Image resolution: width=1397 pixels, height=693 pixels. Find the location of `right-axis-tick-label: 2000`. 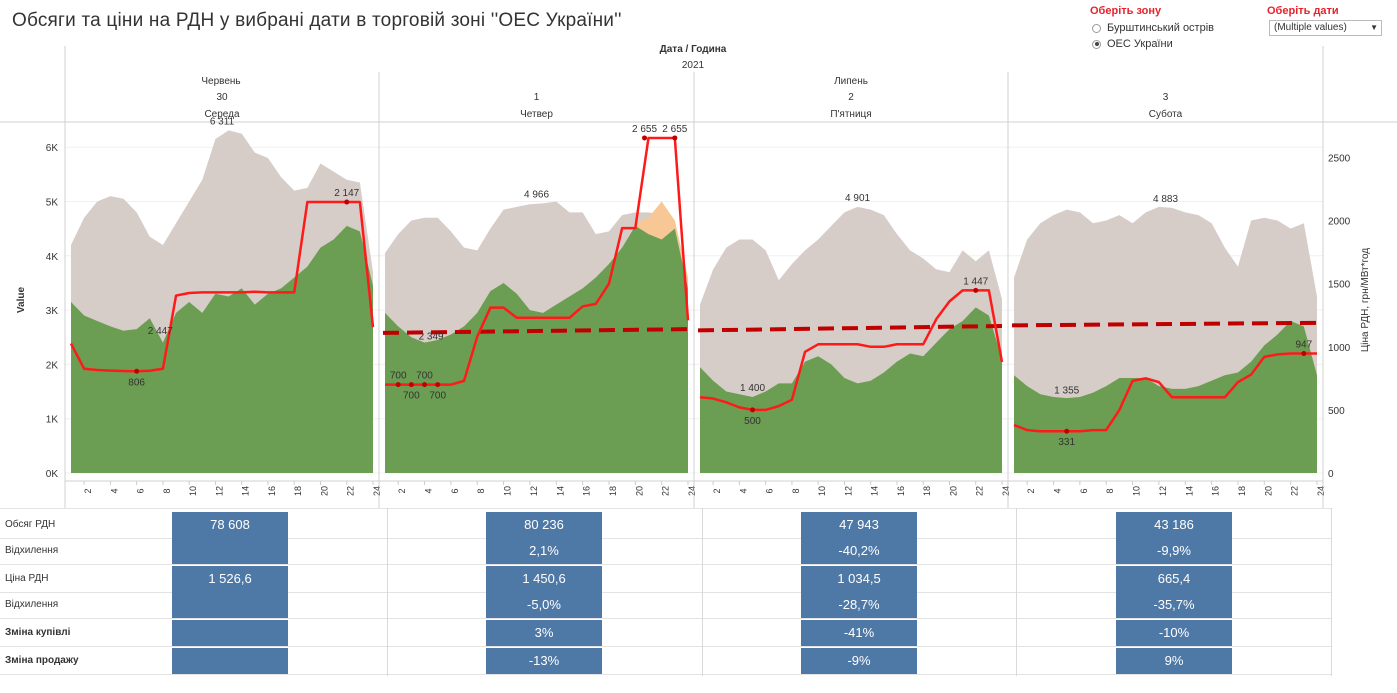

right-axis-tick-label: 2000 is located at coordinates (1339, 222).